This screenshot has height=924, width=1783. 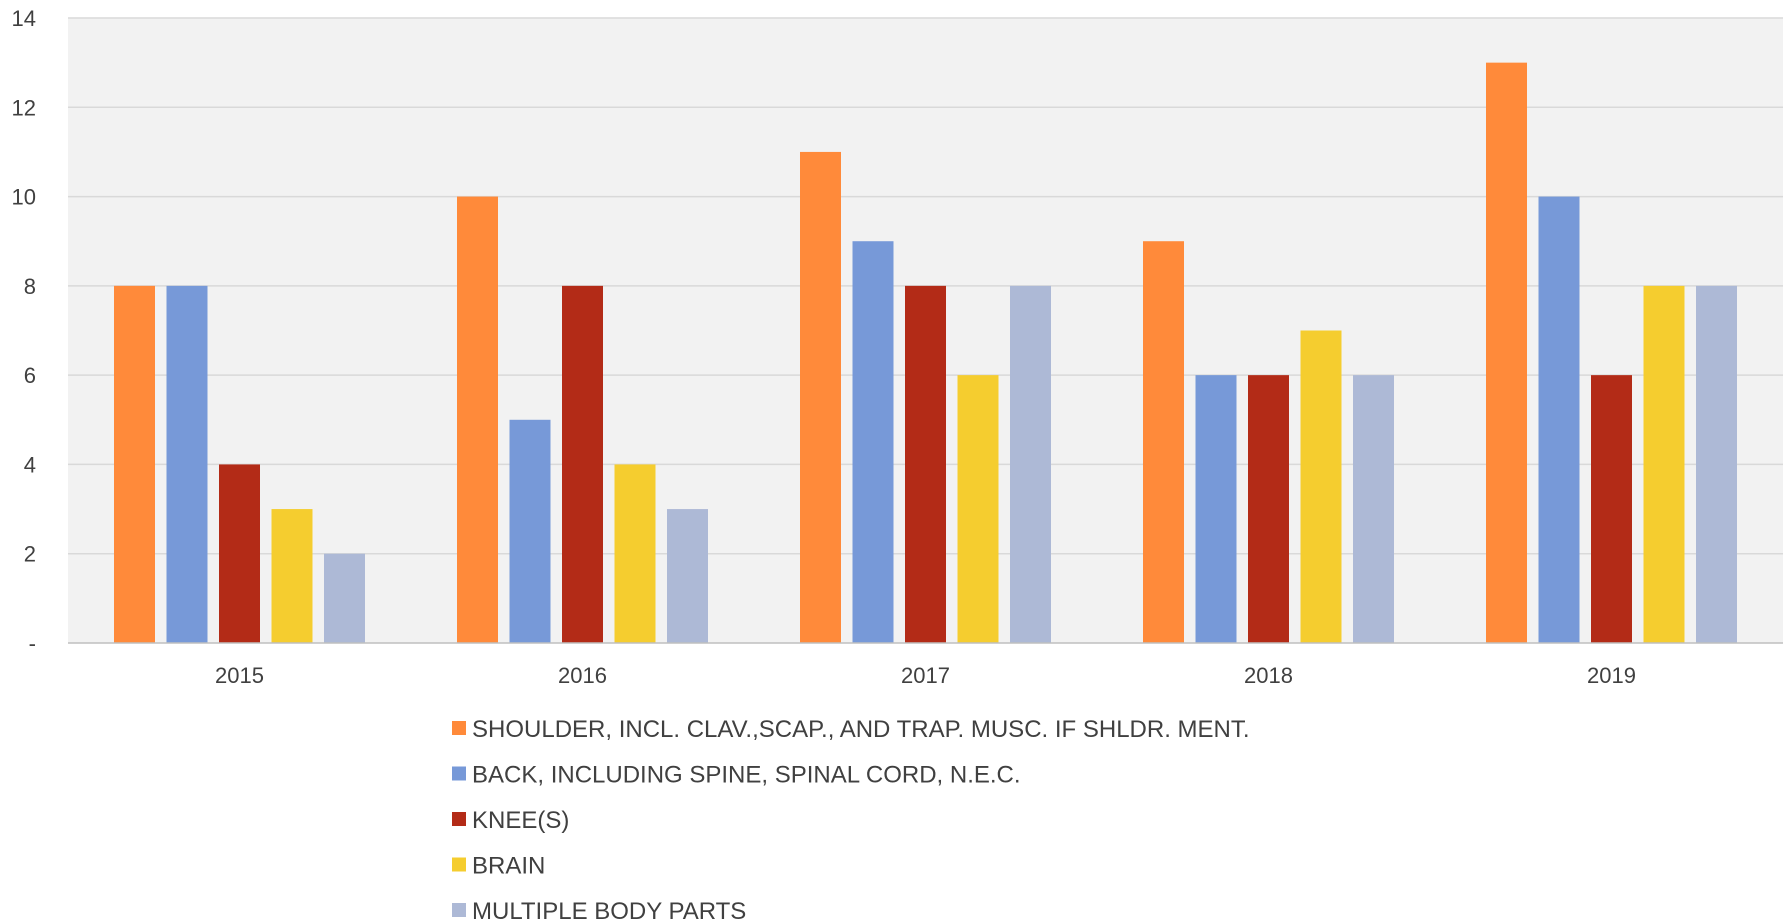 What do you see at coordinates (1611, 675) in the screenshot?
I see `x-tick-label: 2019` at bounding box center [1611, 675].